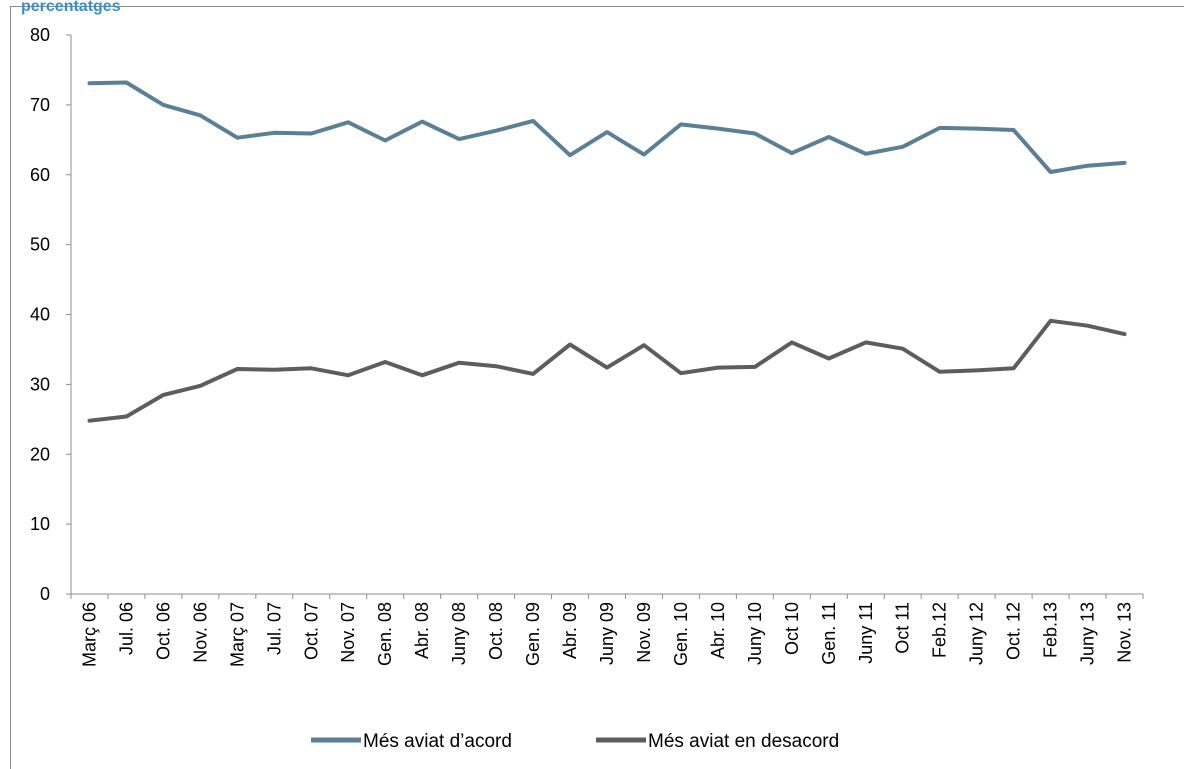  Describe the element at coordinates (1014, 631) in the screenshot. I see `x-tick-label: Oct. 12` at that location.